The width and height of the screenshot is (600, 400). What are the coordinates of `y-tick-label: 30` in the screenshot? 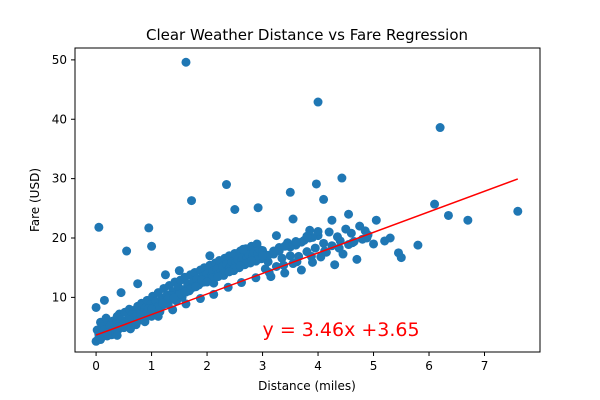 It's located at (59, 179).